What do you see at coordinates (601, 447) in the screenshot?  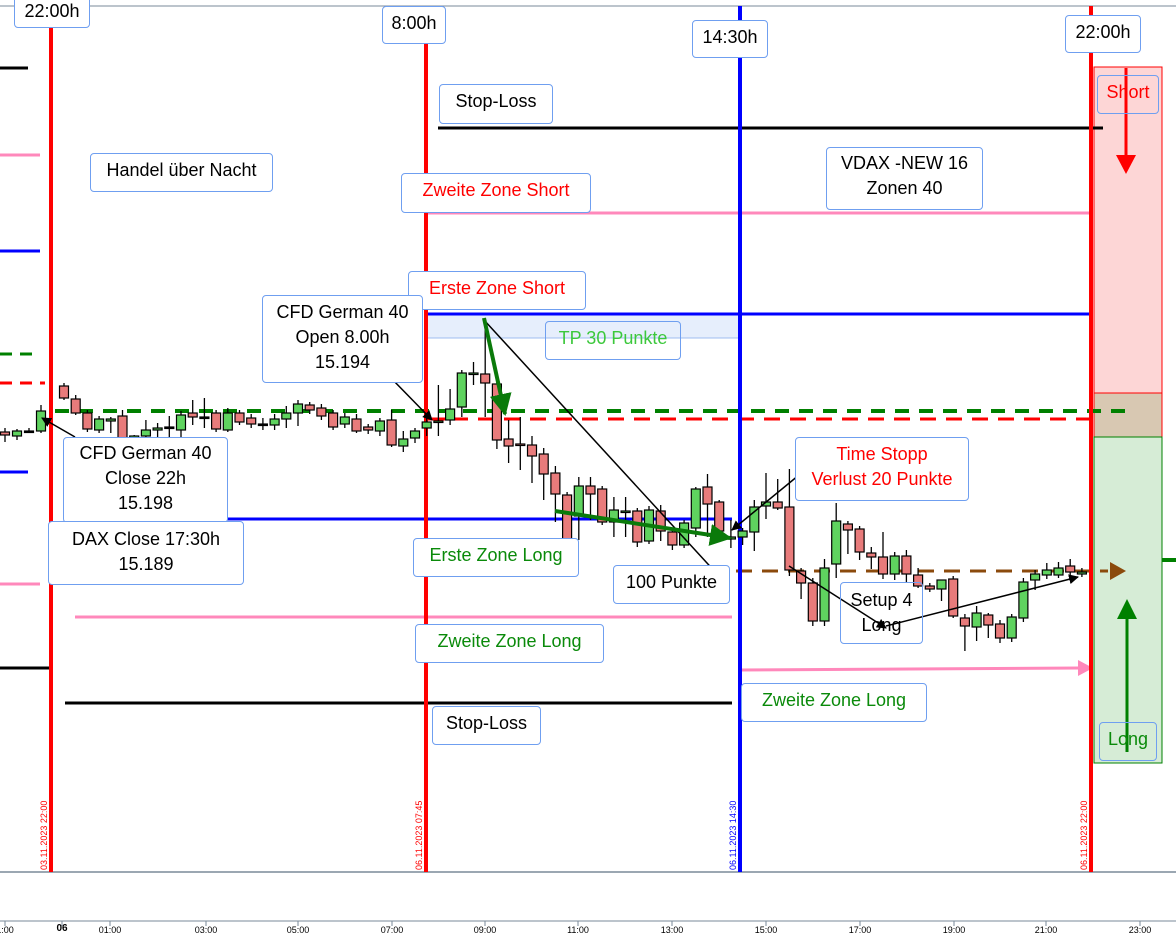 I see `arrow-100-punkte` at bounding box center [601, 447].